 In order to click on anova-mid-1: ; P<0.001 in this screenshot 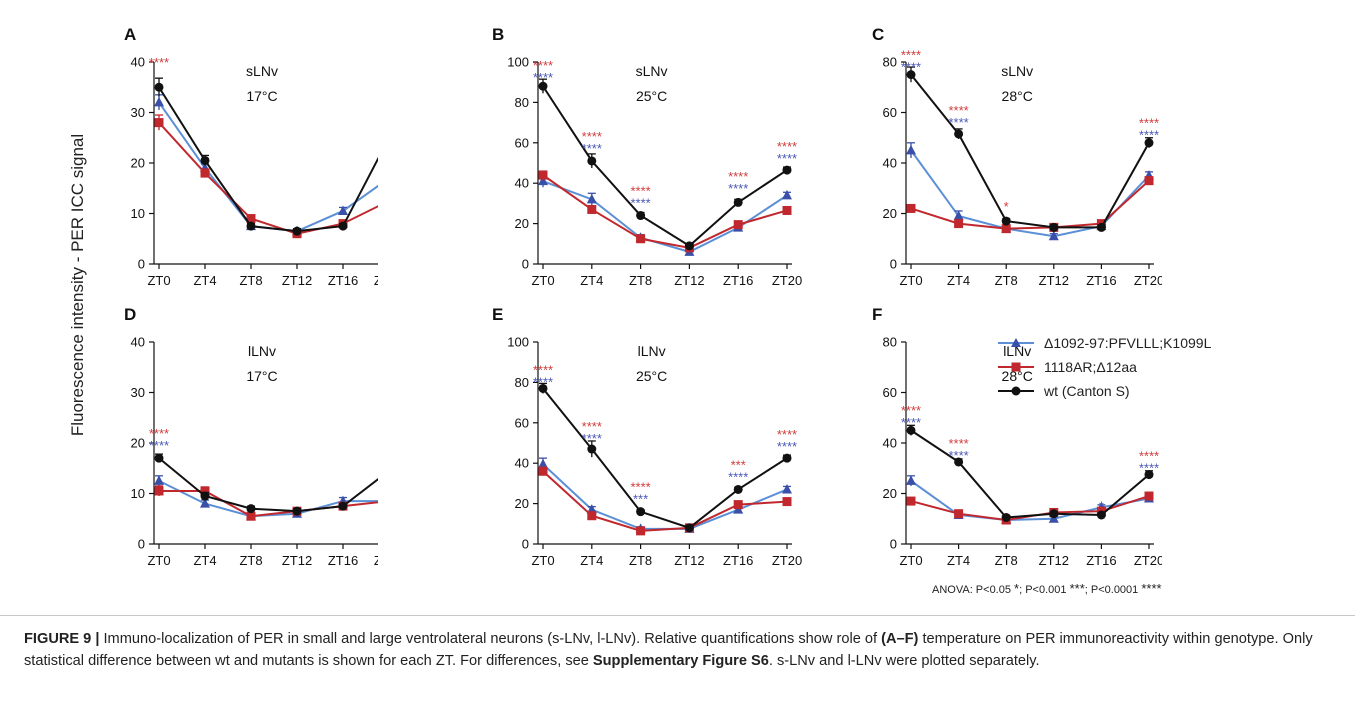, I will do `click(1043, 590)`.